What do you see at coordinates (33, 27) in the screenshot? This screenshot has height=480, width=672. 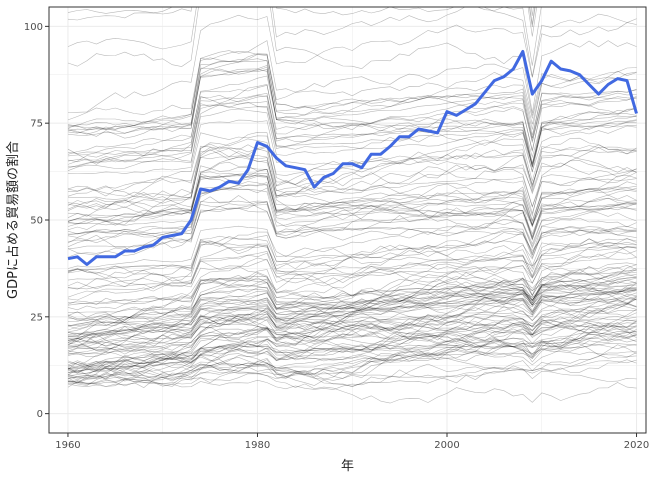 I see `y-tick-label: 100` at bounding box center [33, 27].